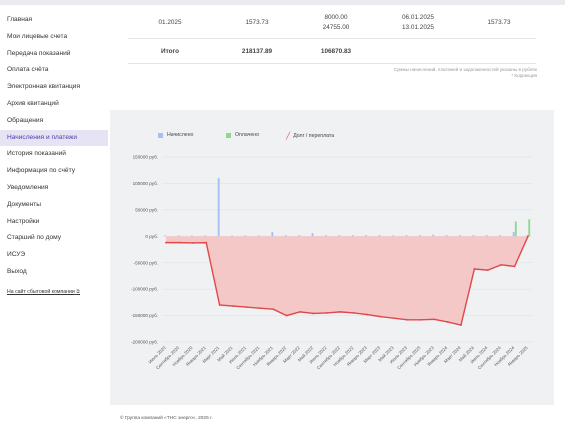 This screenshot has width=565, height=433. Describe the element at coordinates (17, 271) in the screenshot. I see `sidebar-item-logout: Выход` at that location.